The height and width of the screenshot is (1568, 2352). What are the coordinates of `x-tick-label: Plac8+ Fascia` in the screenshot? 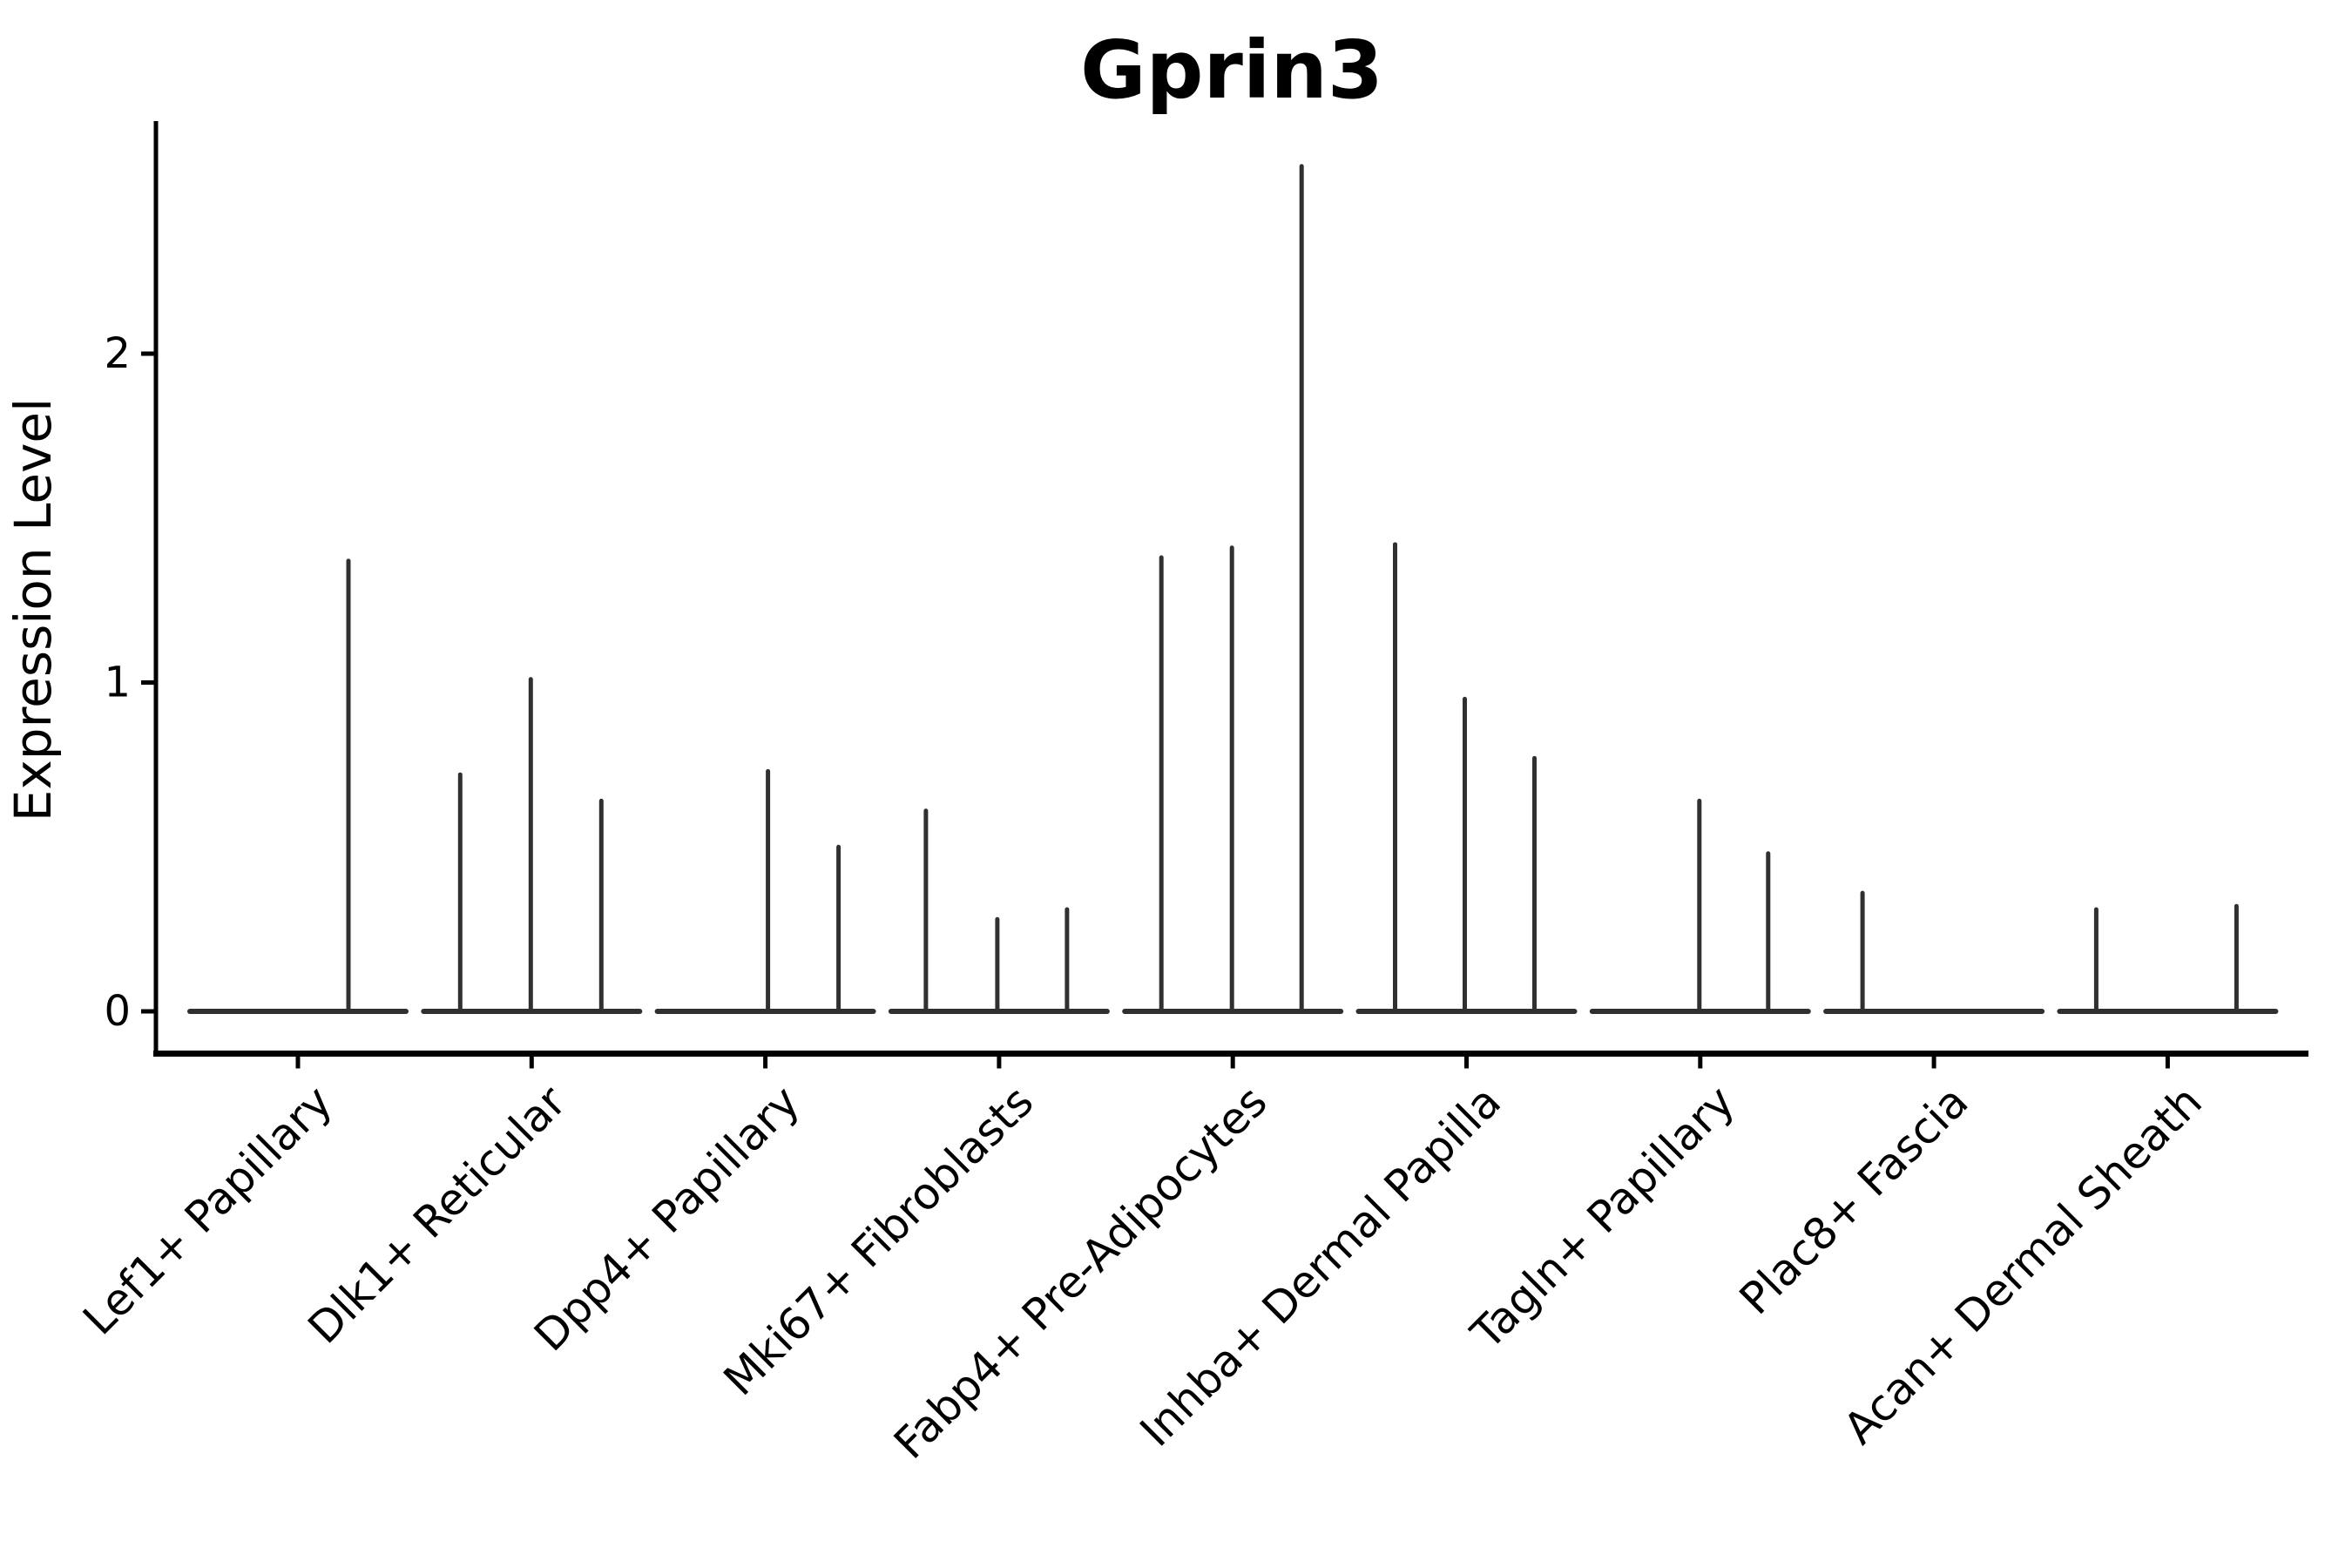 It's located at (1854, 1200).